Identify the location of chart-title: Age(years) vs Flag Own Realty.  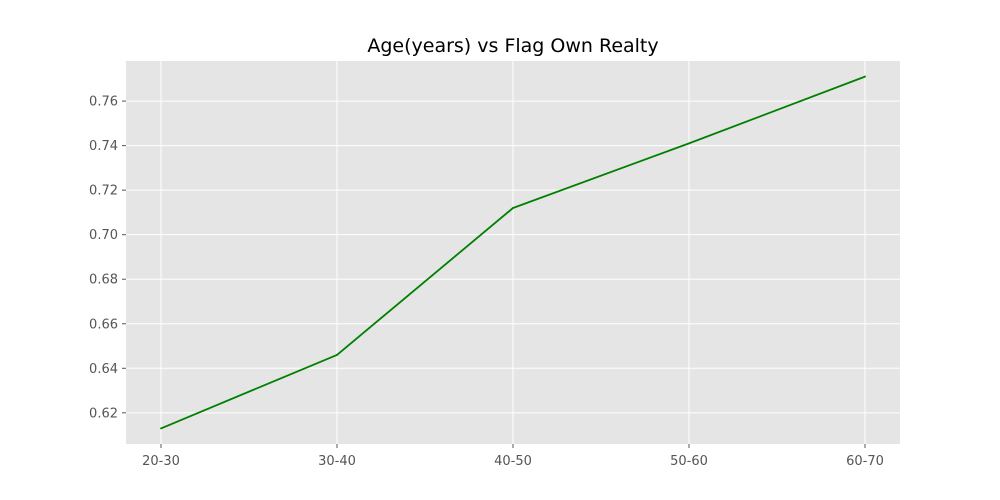
(512, 46).